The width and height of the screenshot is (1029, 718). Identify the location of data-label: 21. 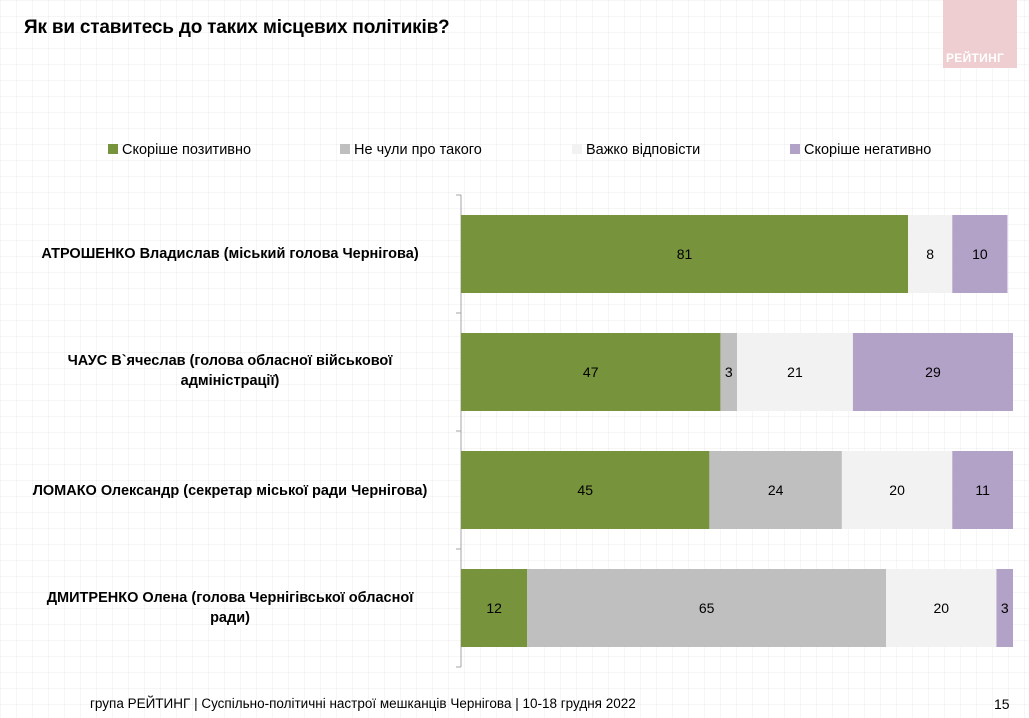
(795, 372).